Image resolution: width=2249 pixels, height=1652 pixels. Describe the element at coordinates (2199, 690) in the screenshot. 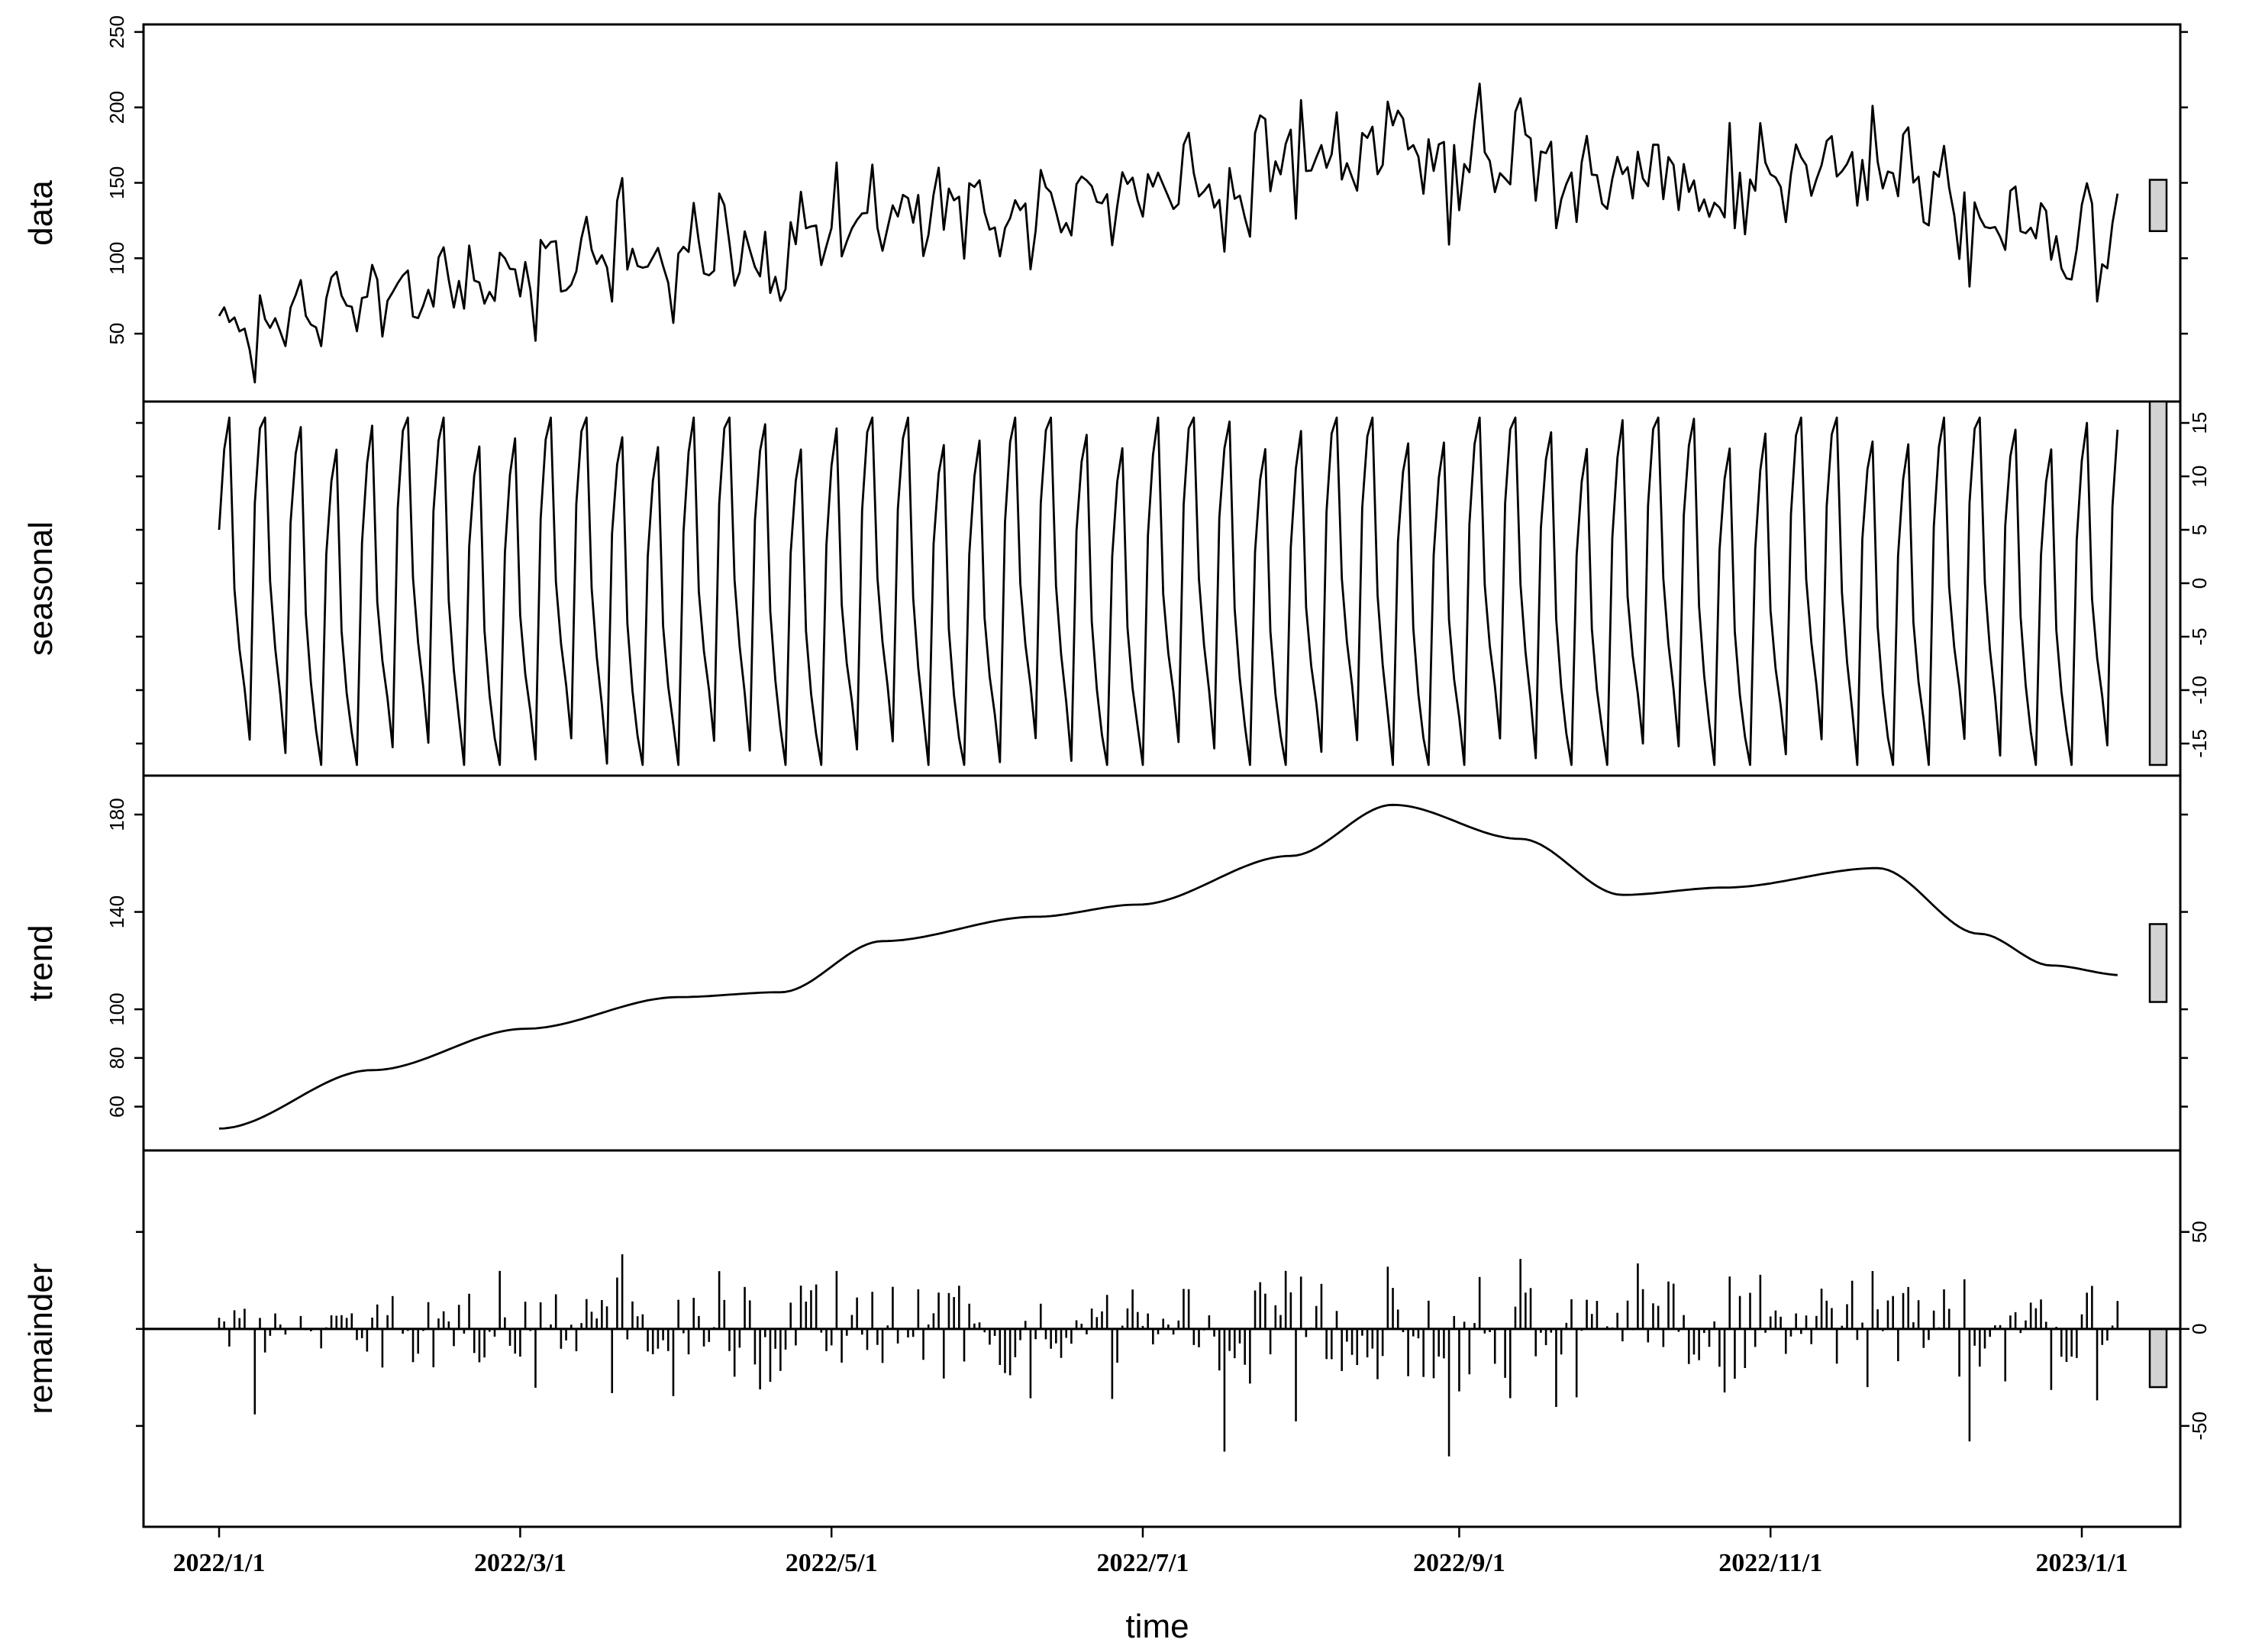

I see `seasonal-y-tick-label: -10` at that location.